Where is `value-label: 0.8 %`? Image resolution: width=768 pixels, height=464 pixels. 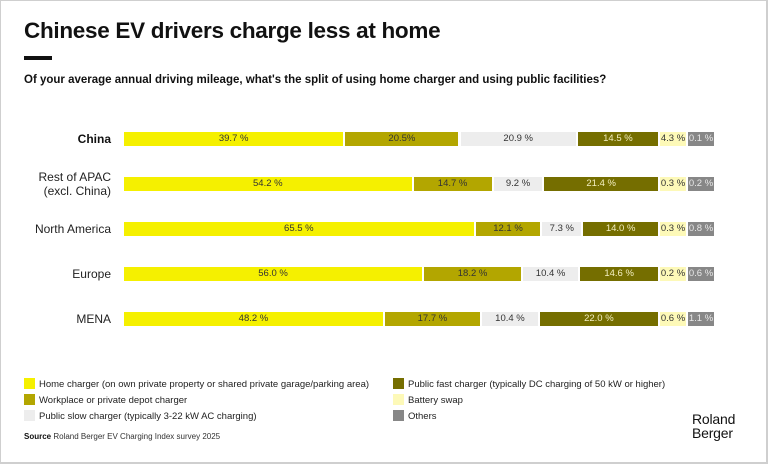
value-label: 0.8 % is located at coordinates (701, 228).